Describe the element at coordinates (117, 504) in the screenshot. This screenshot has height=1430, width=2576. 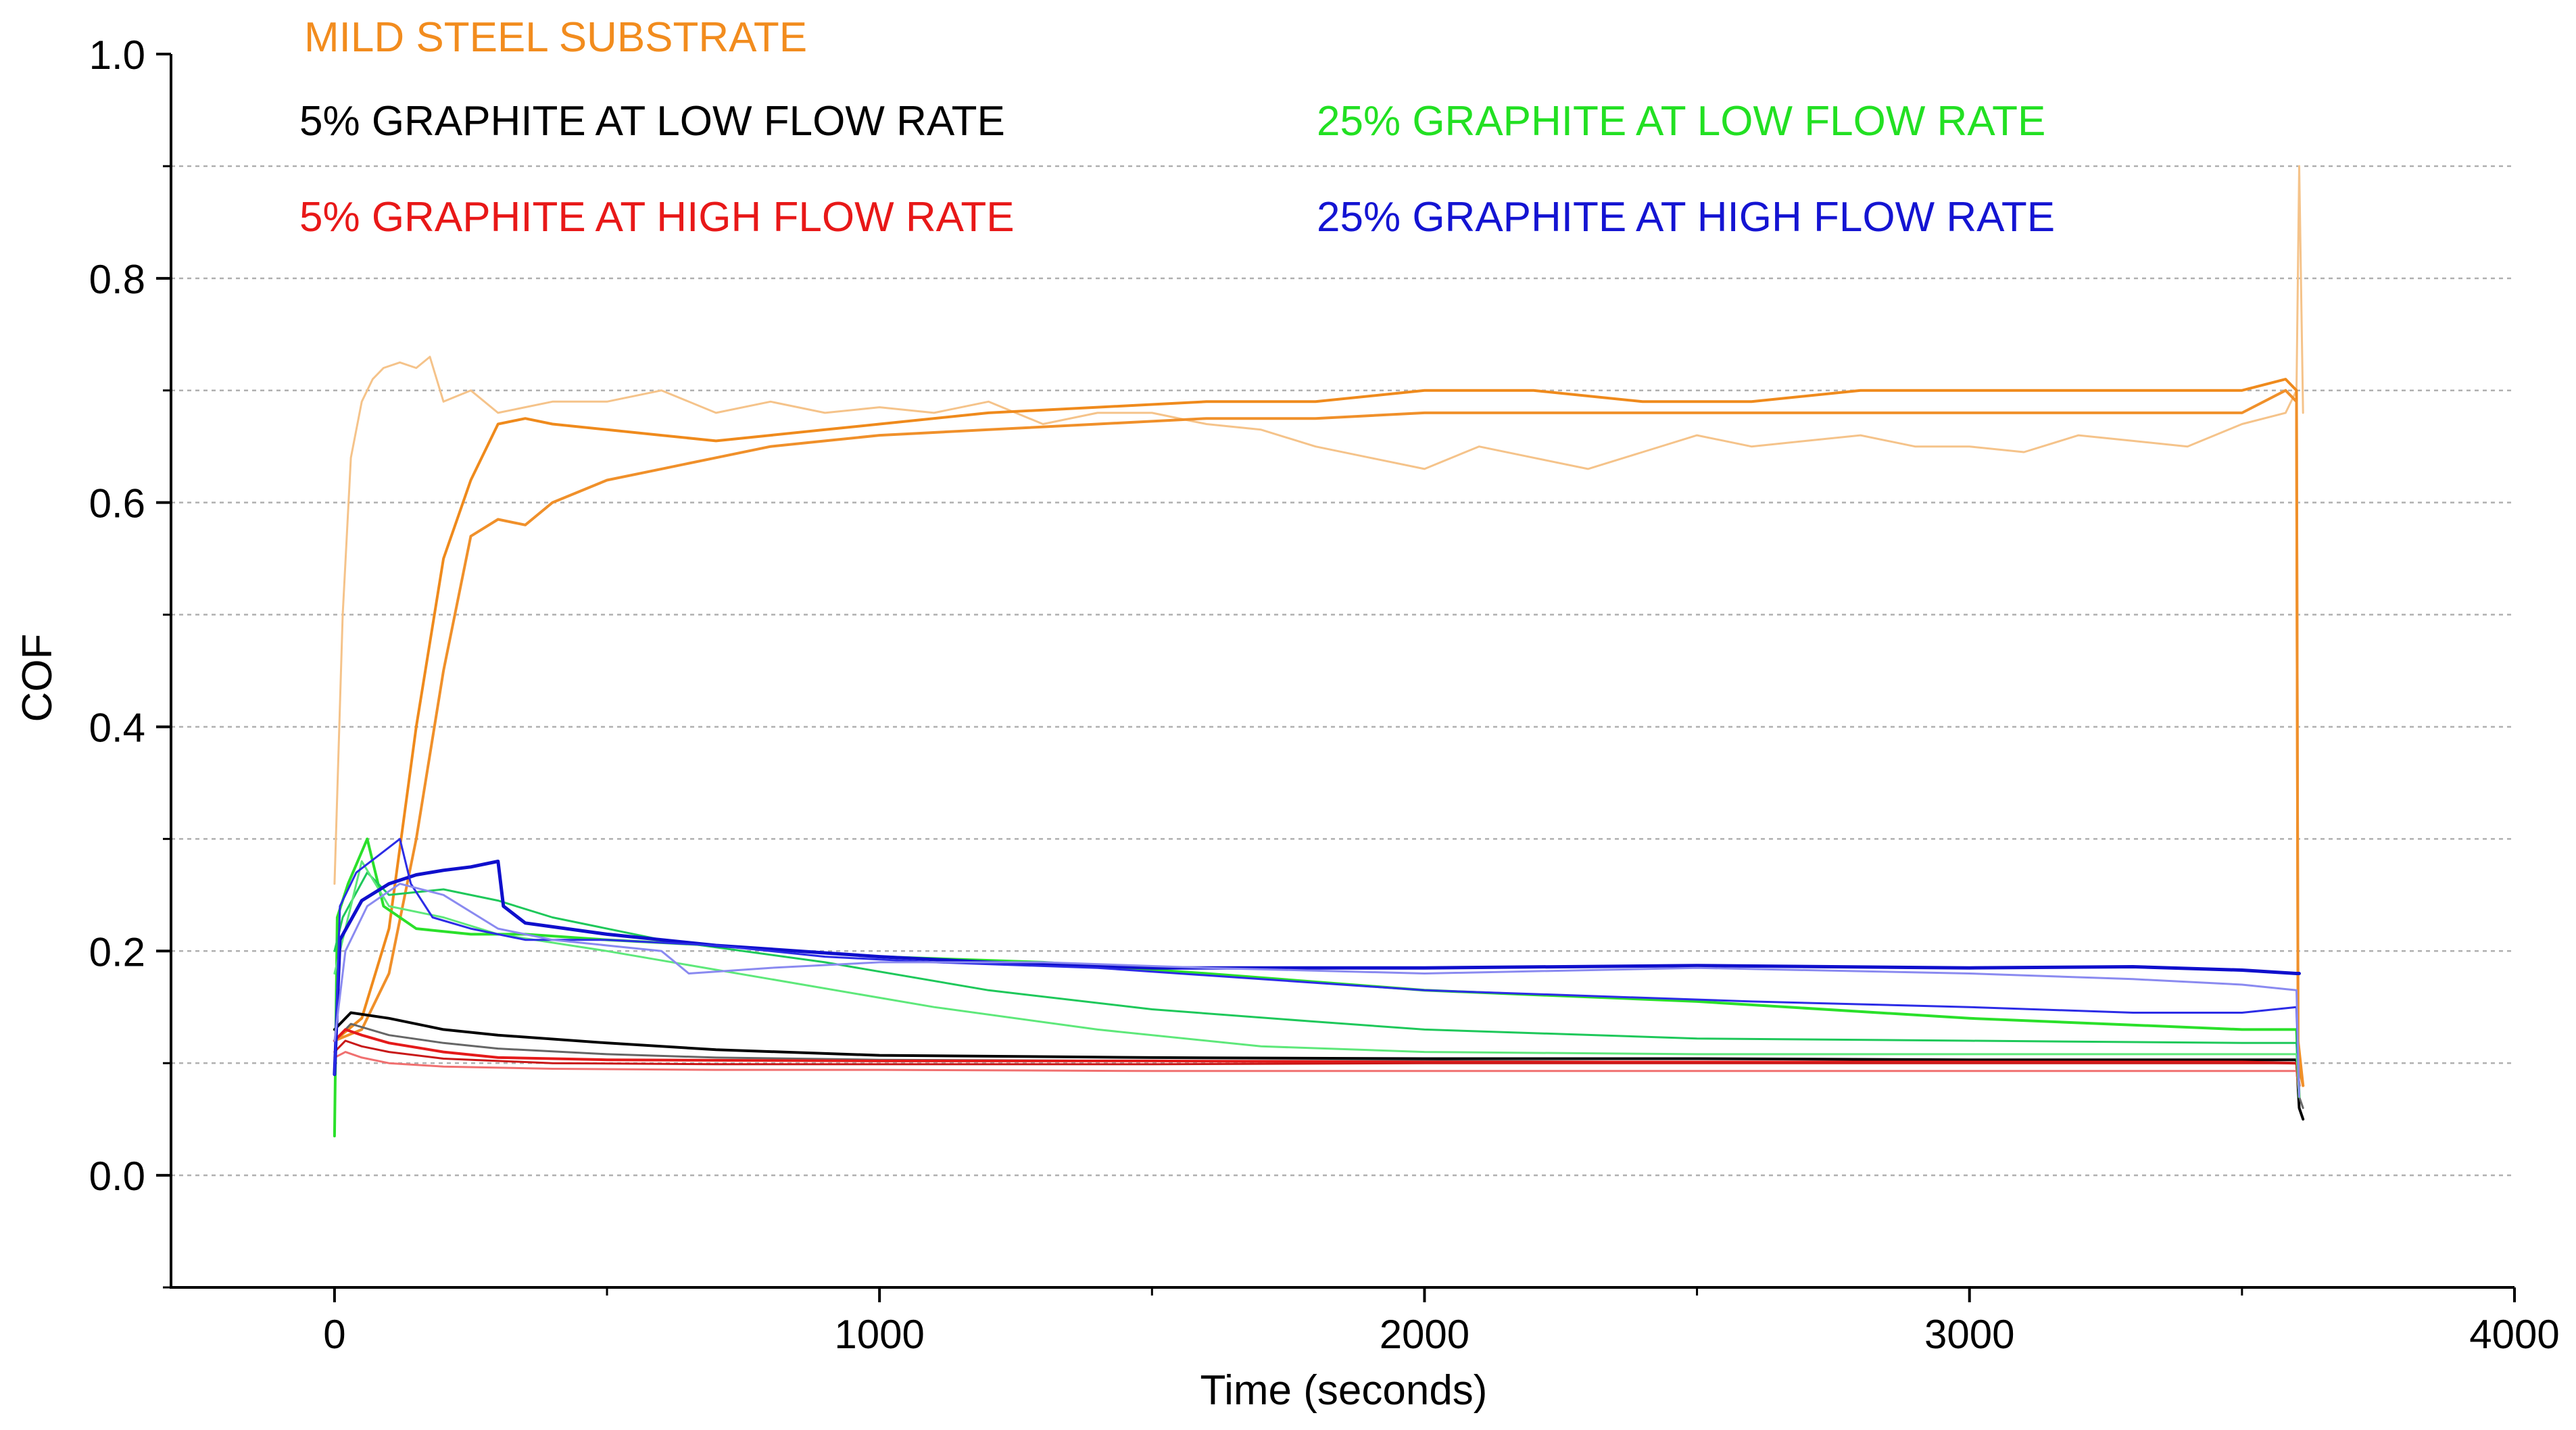
I see `y-tick-label: 0.6` at that location.